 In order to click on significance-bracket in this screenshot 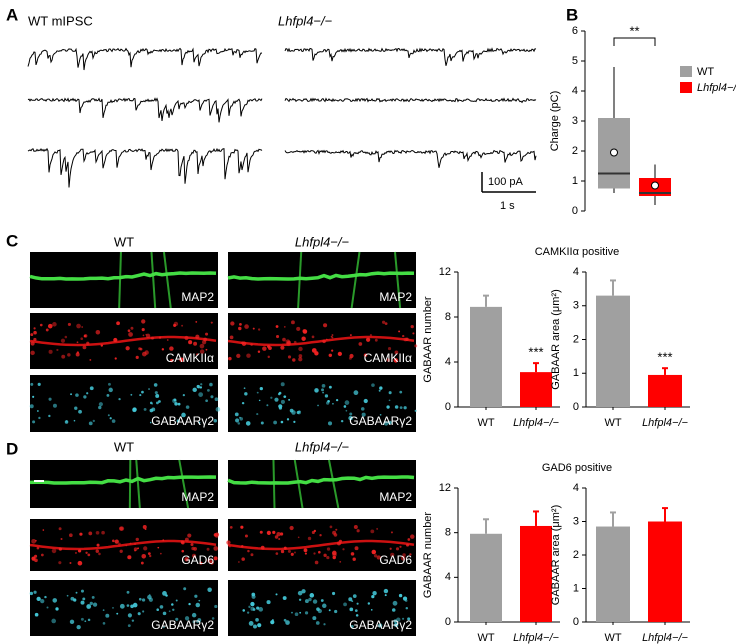, I will do `click(634, 41)`.